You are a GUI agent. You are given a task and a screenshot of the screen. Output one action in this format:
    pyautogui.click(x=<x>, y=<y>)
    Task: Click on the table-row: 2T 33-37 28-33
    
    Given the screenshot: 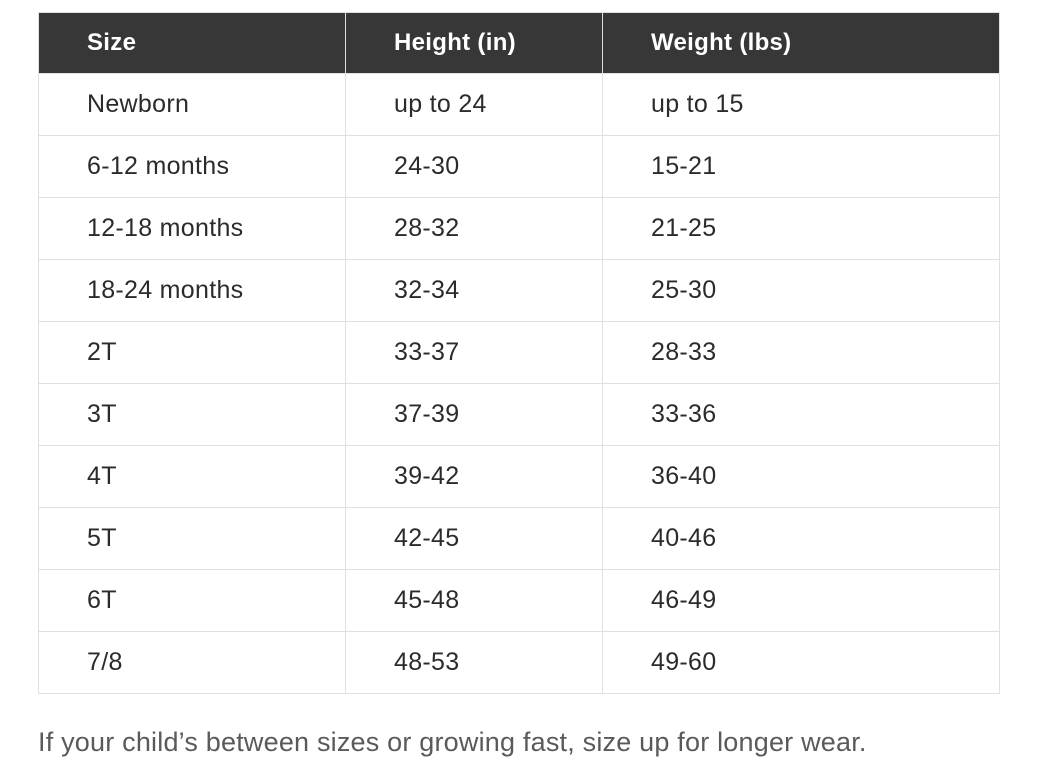 What is the action you would take?
    pyautogui.click(x=519, y=352)
    